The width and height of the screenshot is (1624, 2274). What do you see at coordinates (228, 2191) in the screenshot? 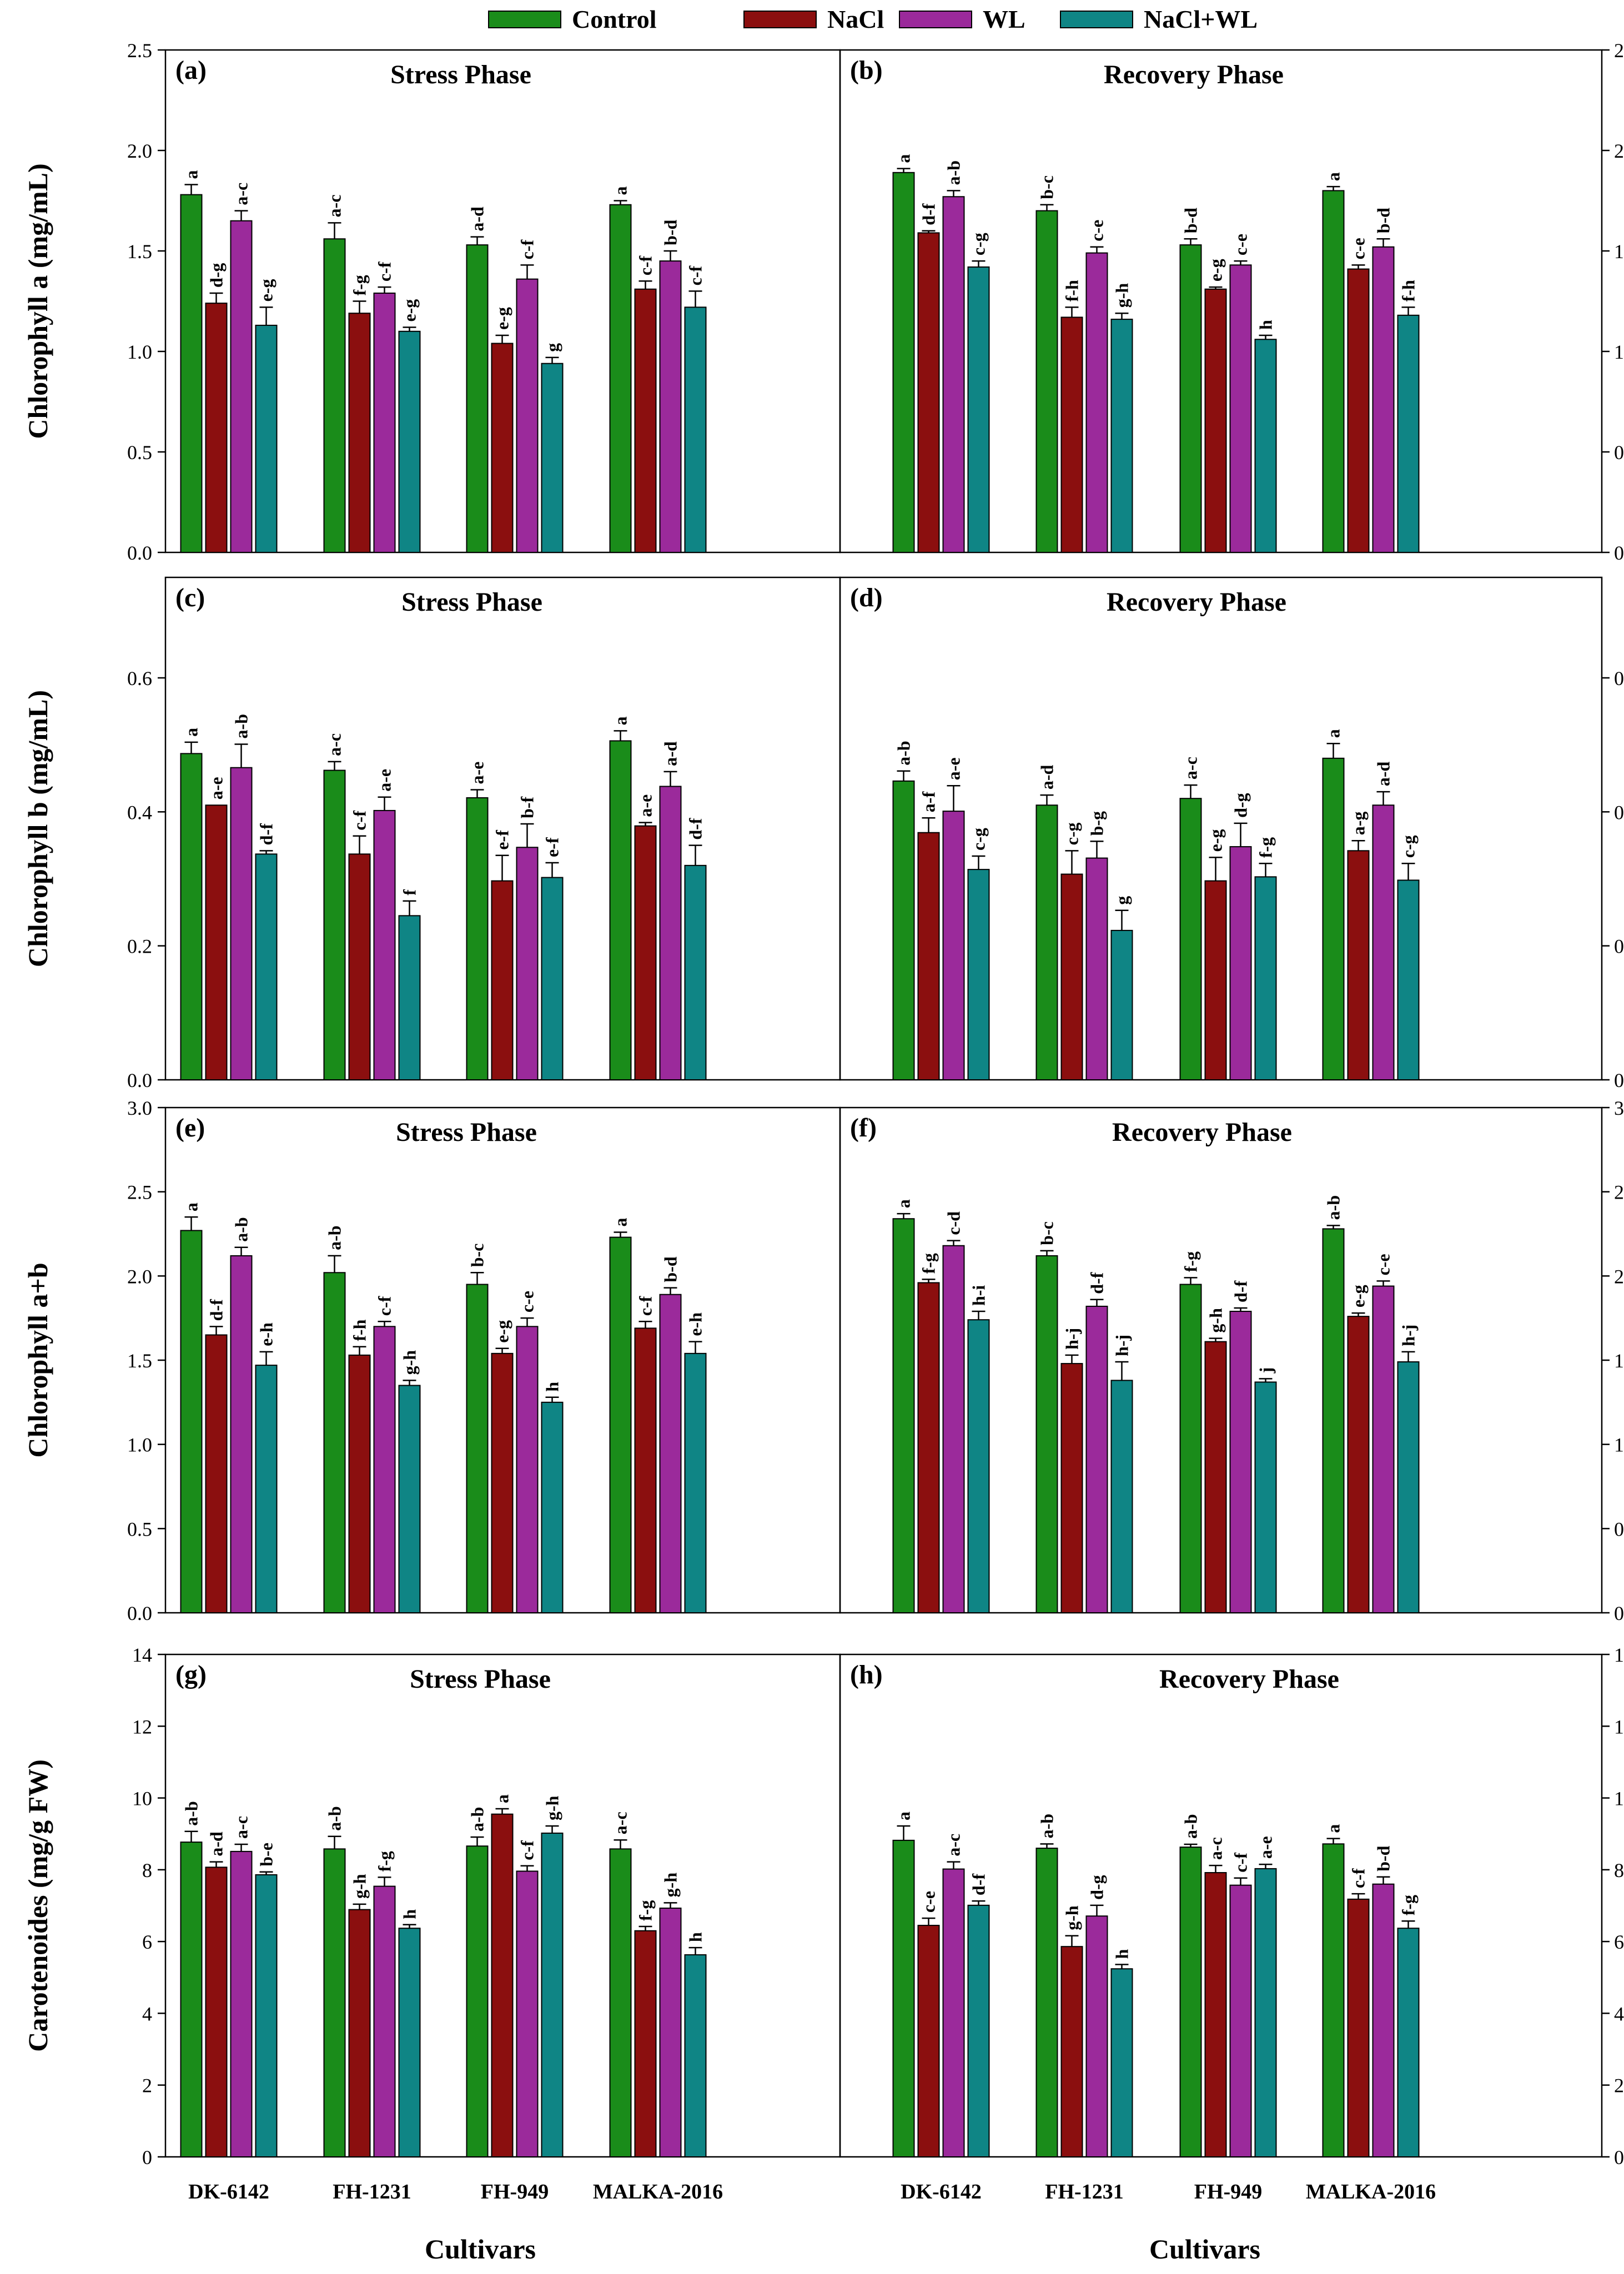
I see `category-label: DK-6142` at bounding box center [228, 2191].